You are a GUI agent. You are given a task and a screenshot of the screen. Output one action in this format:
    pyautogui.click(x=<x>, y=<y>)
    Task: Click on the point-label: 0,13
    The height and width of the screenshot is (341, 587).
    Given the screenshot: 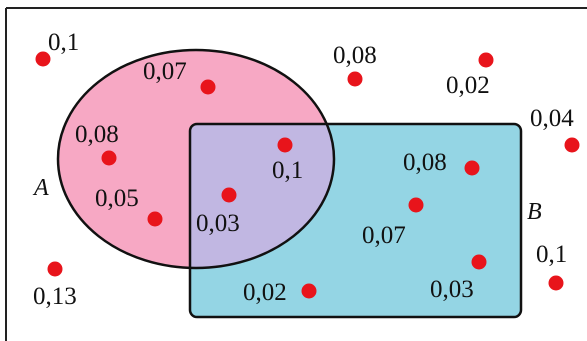 What is the action you would take?
    pyautogui.click(x=55, y=296)
    